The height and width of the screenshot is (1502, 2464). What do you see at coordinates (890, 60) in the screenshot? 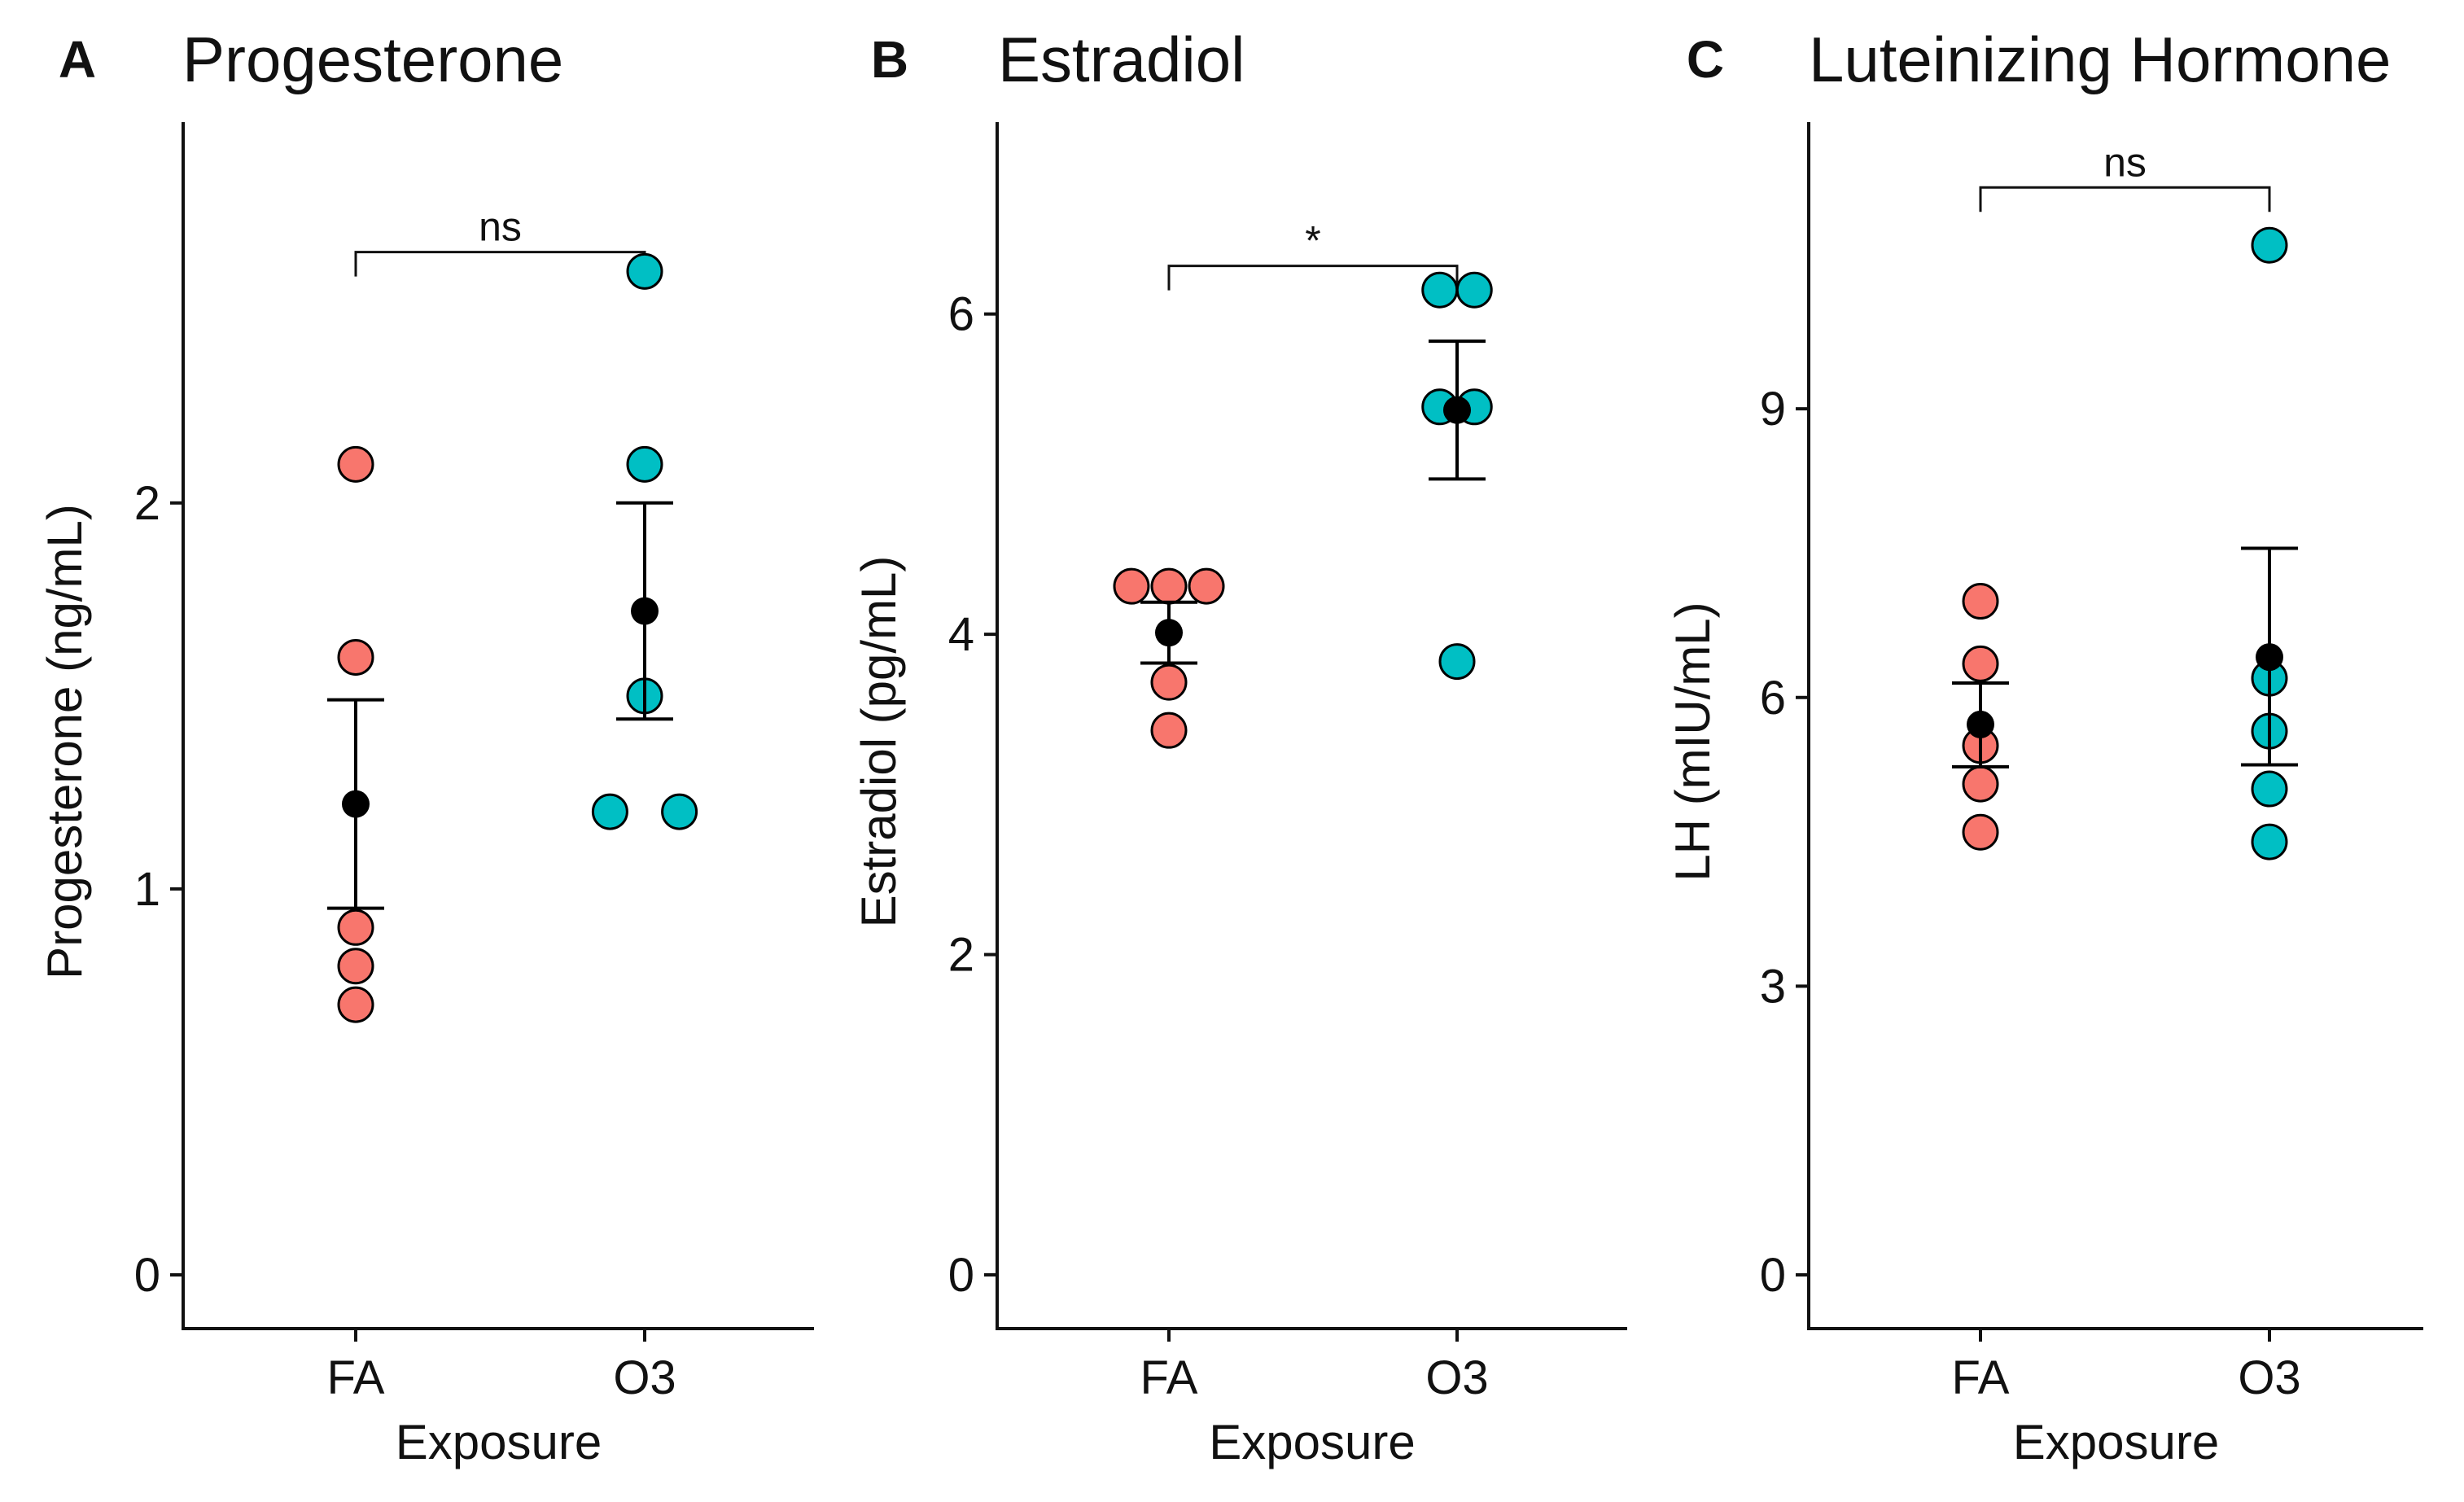
I see `panel-letter: B` at bounding box center [890, 60].